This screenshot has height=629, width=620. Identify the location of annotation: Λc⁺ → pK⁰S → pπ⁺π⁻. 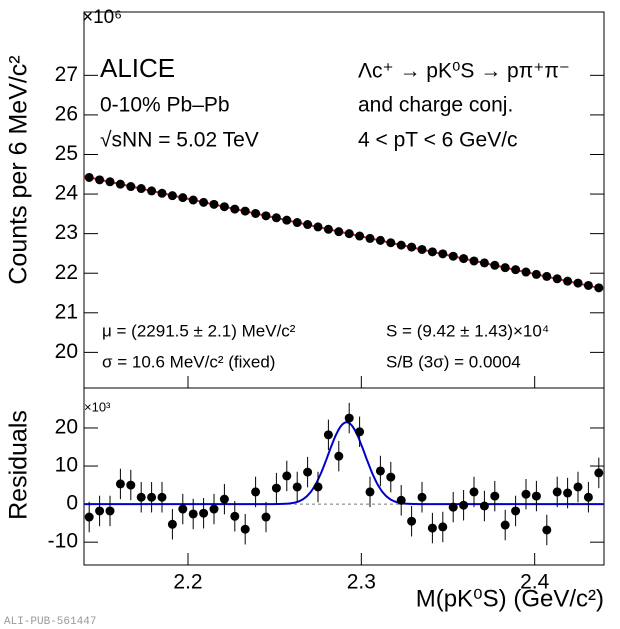
(464, 71).